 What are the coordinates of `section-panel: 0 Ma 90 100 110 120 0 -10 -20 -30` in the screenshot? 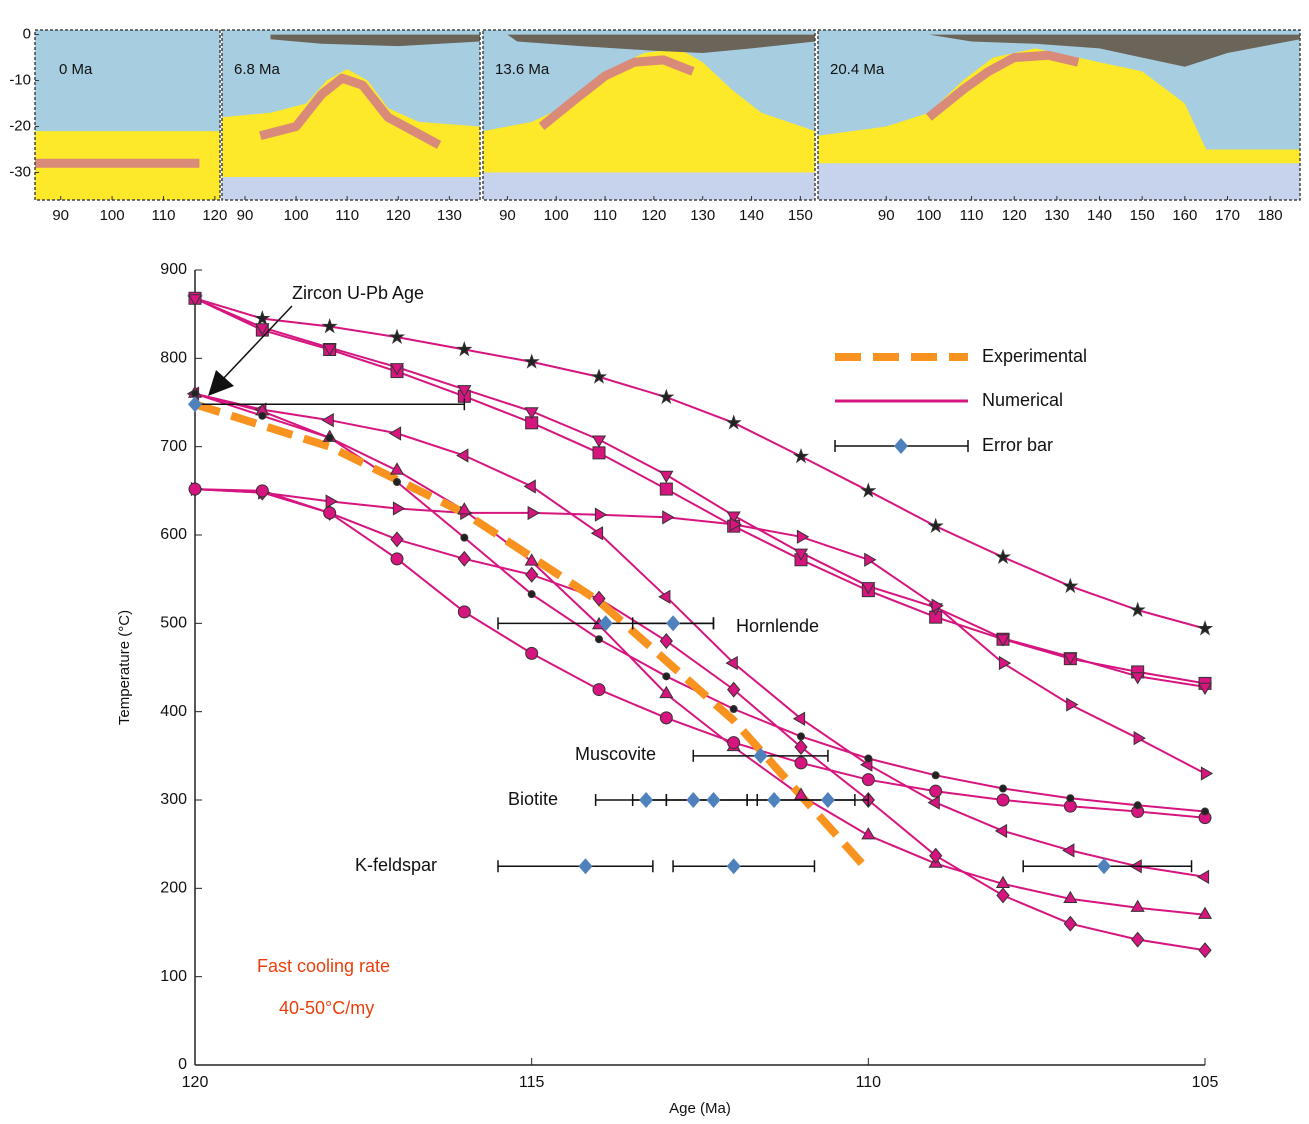 It's located at (118, 125).